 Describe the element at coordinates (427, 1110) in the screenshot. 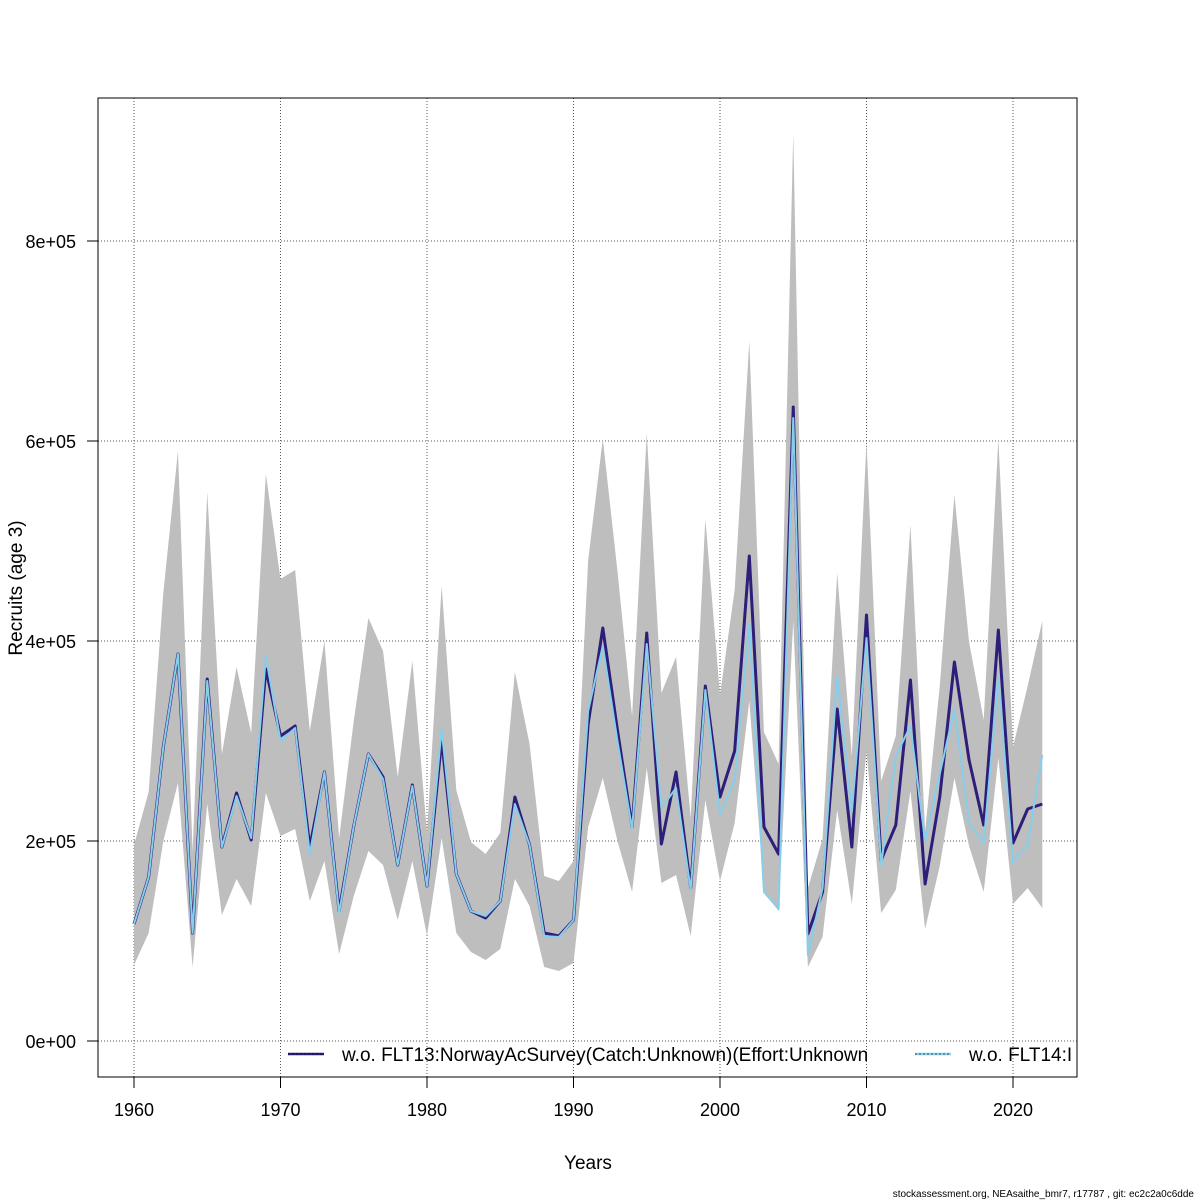

I see `x-tick-label: 1980` at that location.